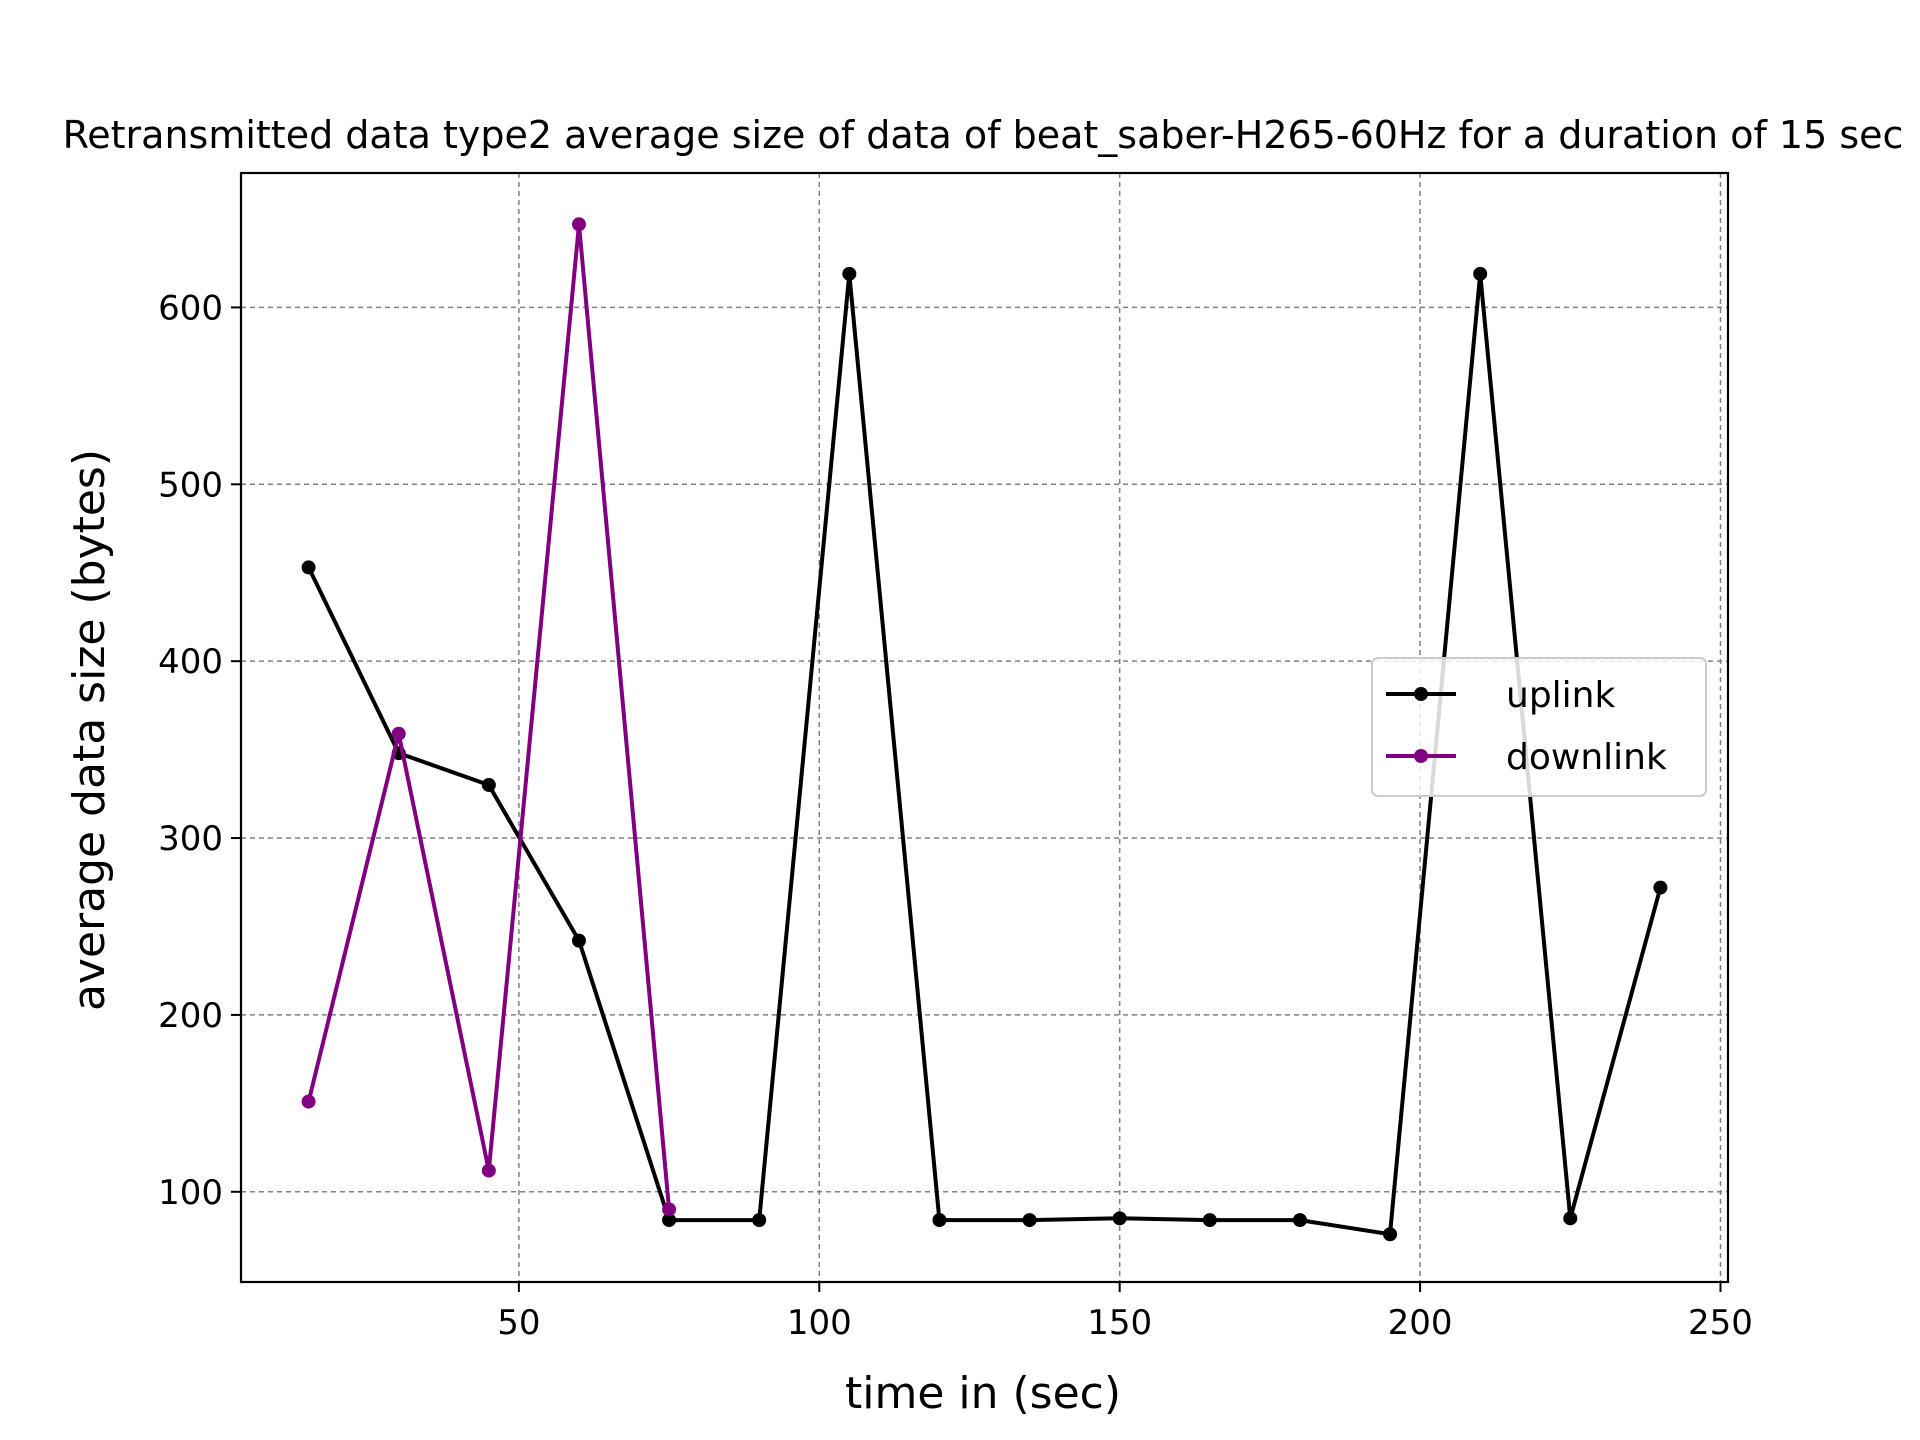 This screenshot has height=1440, width=1920. Describe the element at coordinates (190, 485) in the screenshot. I see `y-tick-label: 500` at that location.